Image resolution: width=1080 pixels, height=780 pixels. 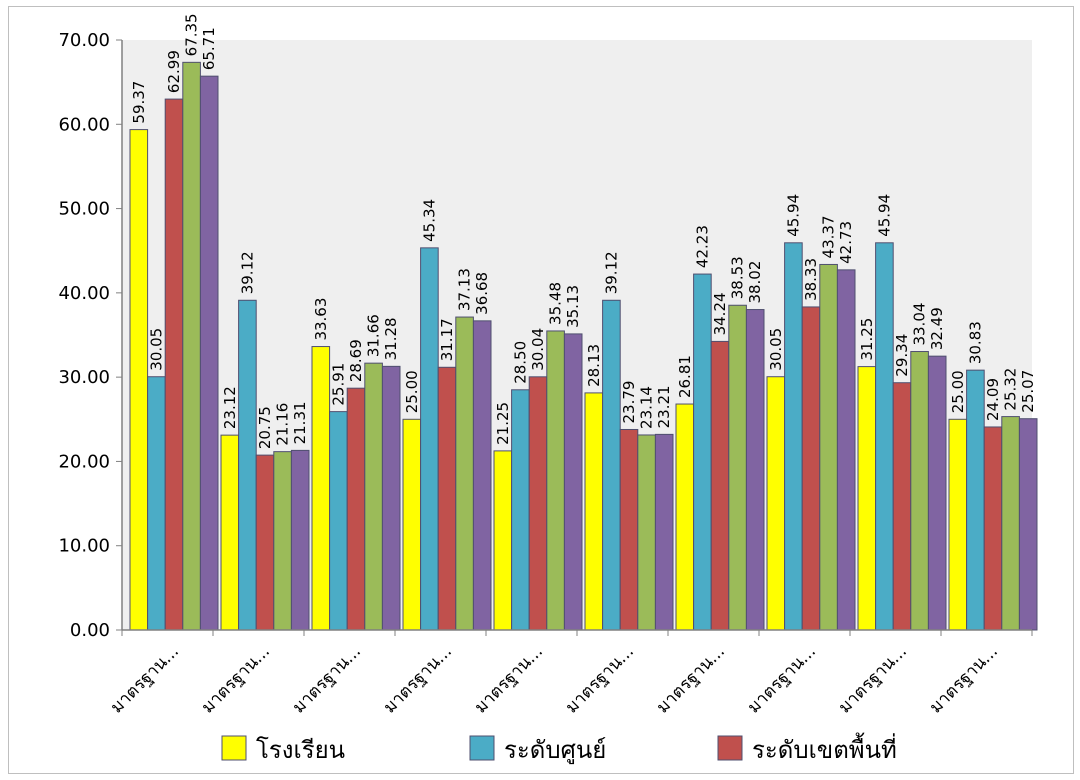 What do you see at coordinates (482, 293) in the screenshot?
I see `data-label: 36.68` at bounding box center [482, 293].